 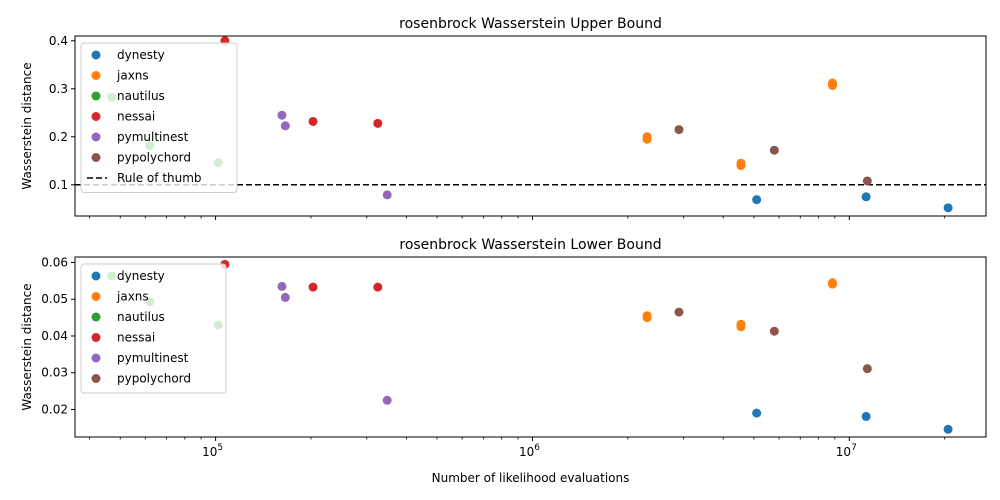 I want to click on x-tick-label: 10⁶, so click(x=529, y=451).